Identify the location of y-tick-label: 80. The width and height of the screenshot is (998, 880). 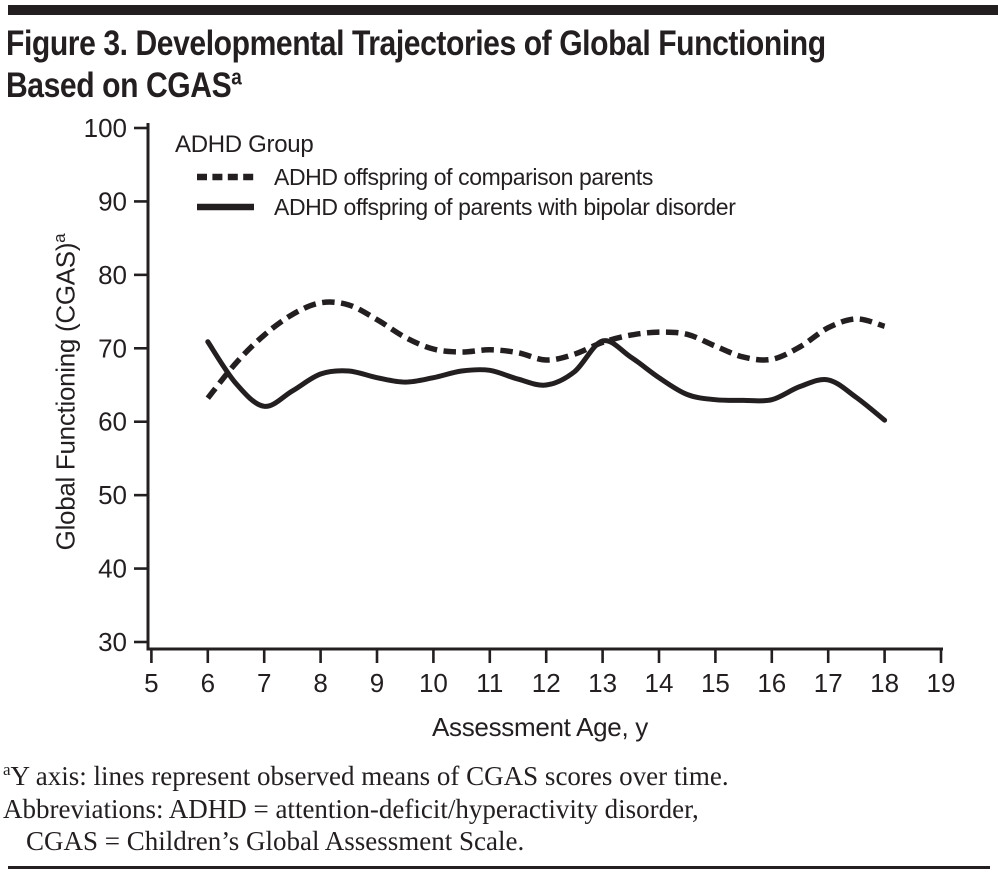
(112, 275).